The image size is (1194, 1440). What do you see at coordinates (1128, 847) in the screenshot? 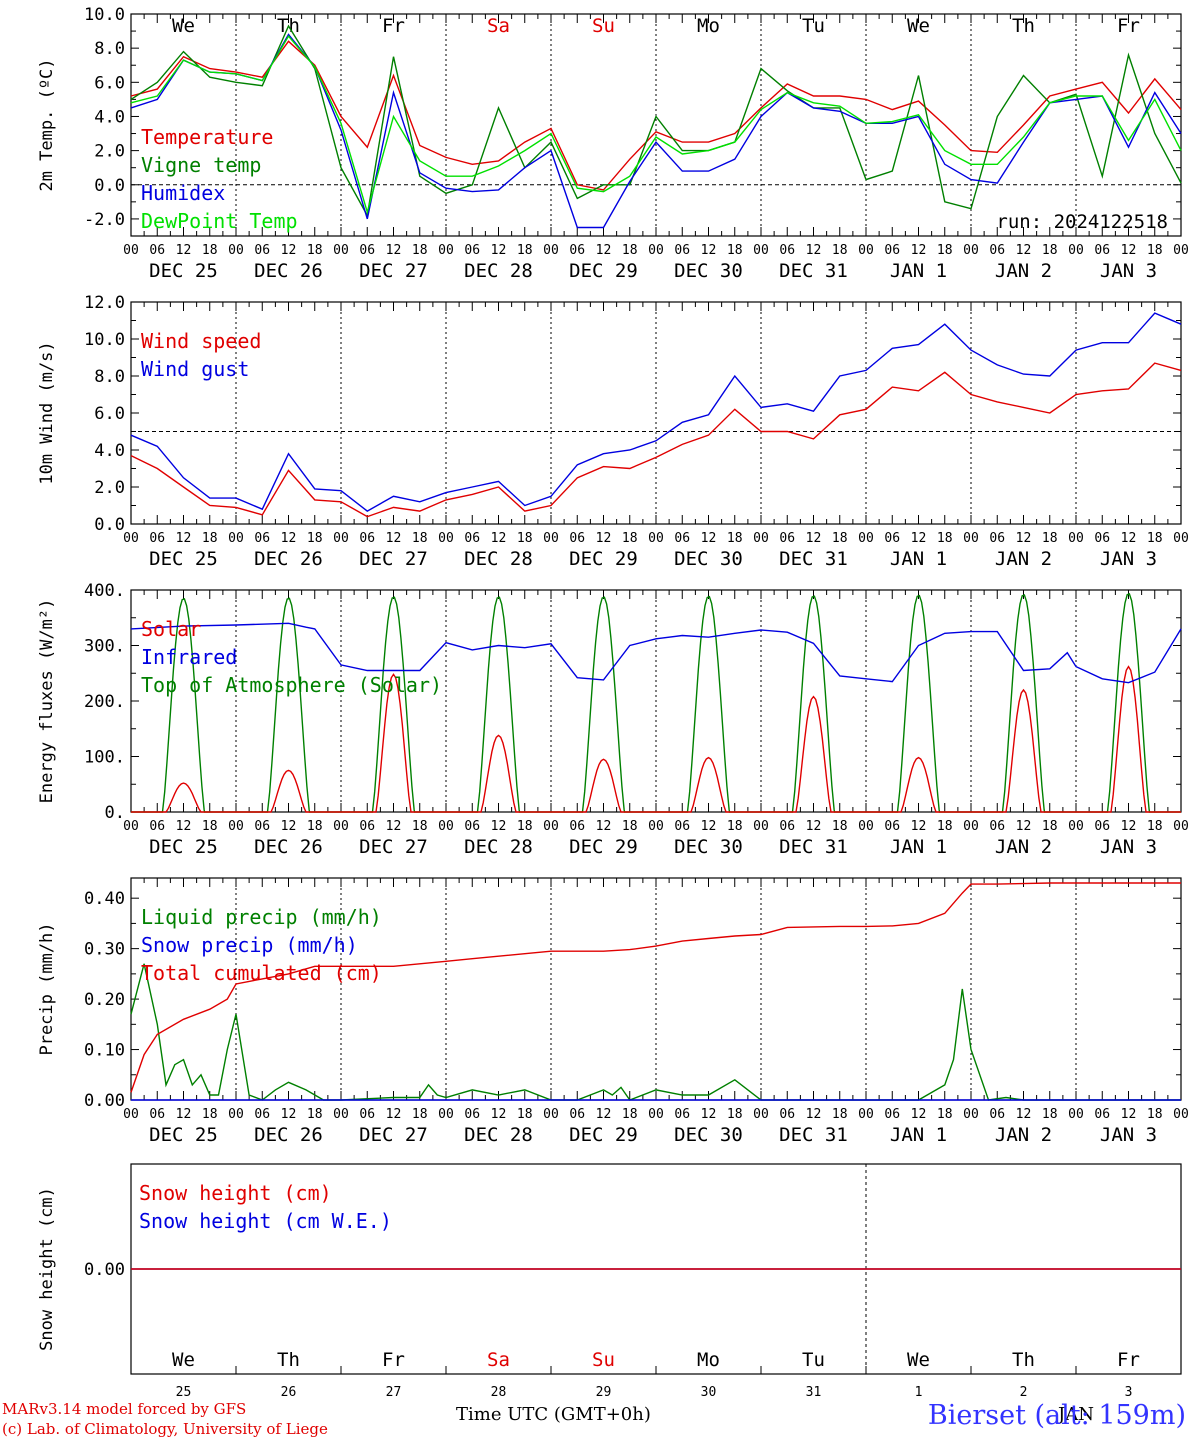
I see `date-label: JAN 3` at bounding box center [1128, 847].